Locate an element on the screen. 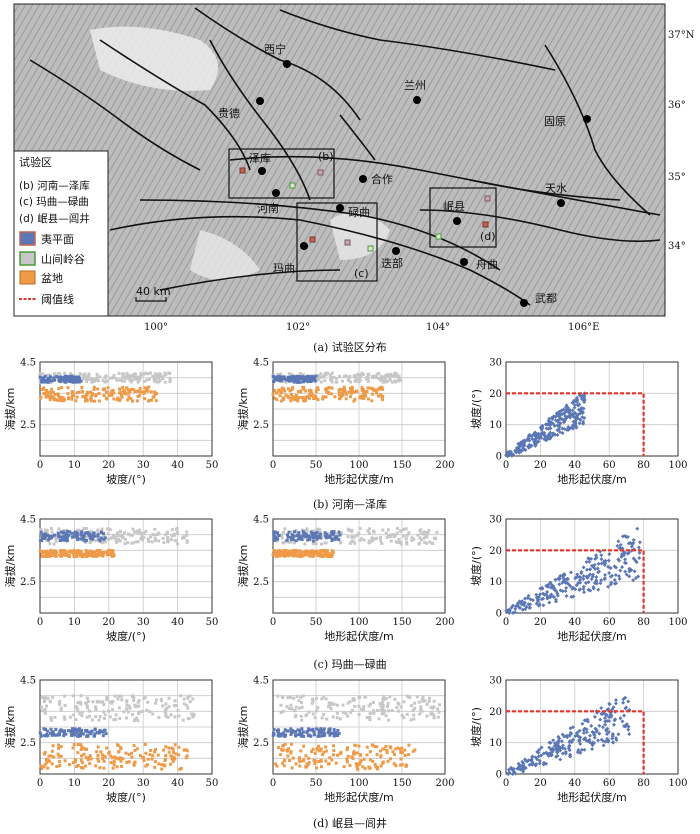 Image resolution: width=700 pixels, height=834 pixels. x-axis-label: 地形起伏度/m is located at coordinates (591, 479).